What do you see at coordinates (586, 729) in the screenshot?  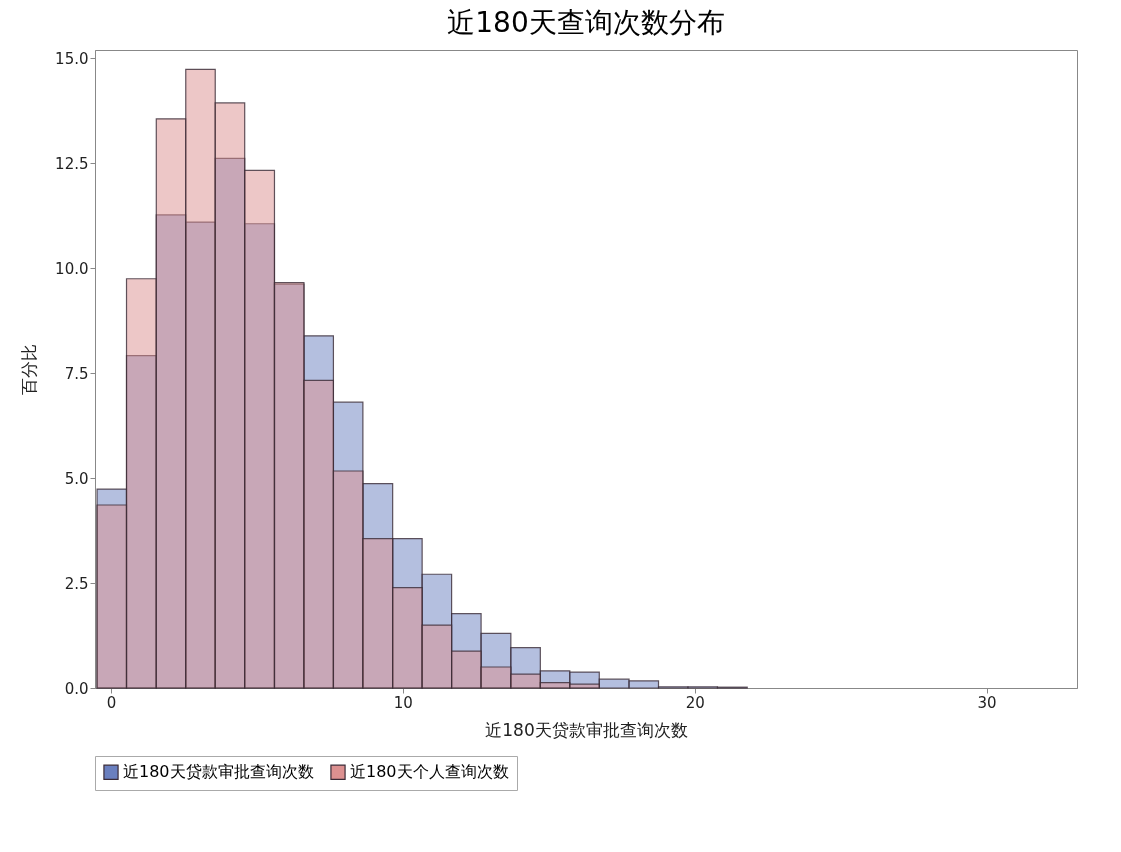 I see `x-axis-title: 近180天贷款审批查询次数` at bounding box center [586, 729].